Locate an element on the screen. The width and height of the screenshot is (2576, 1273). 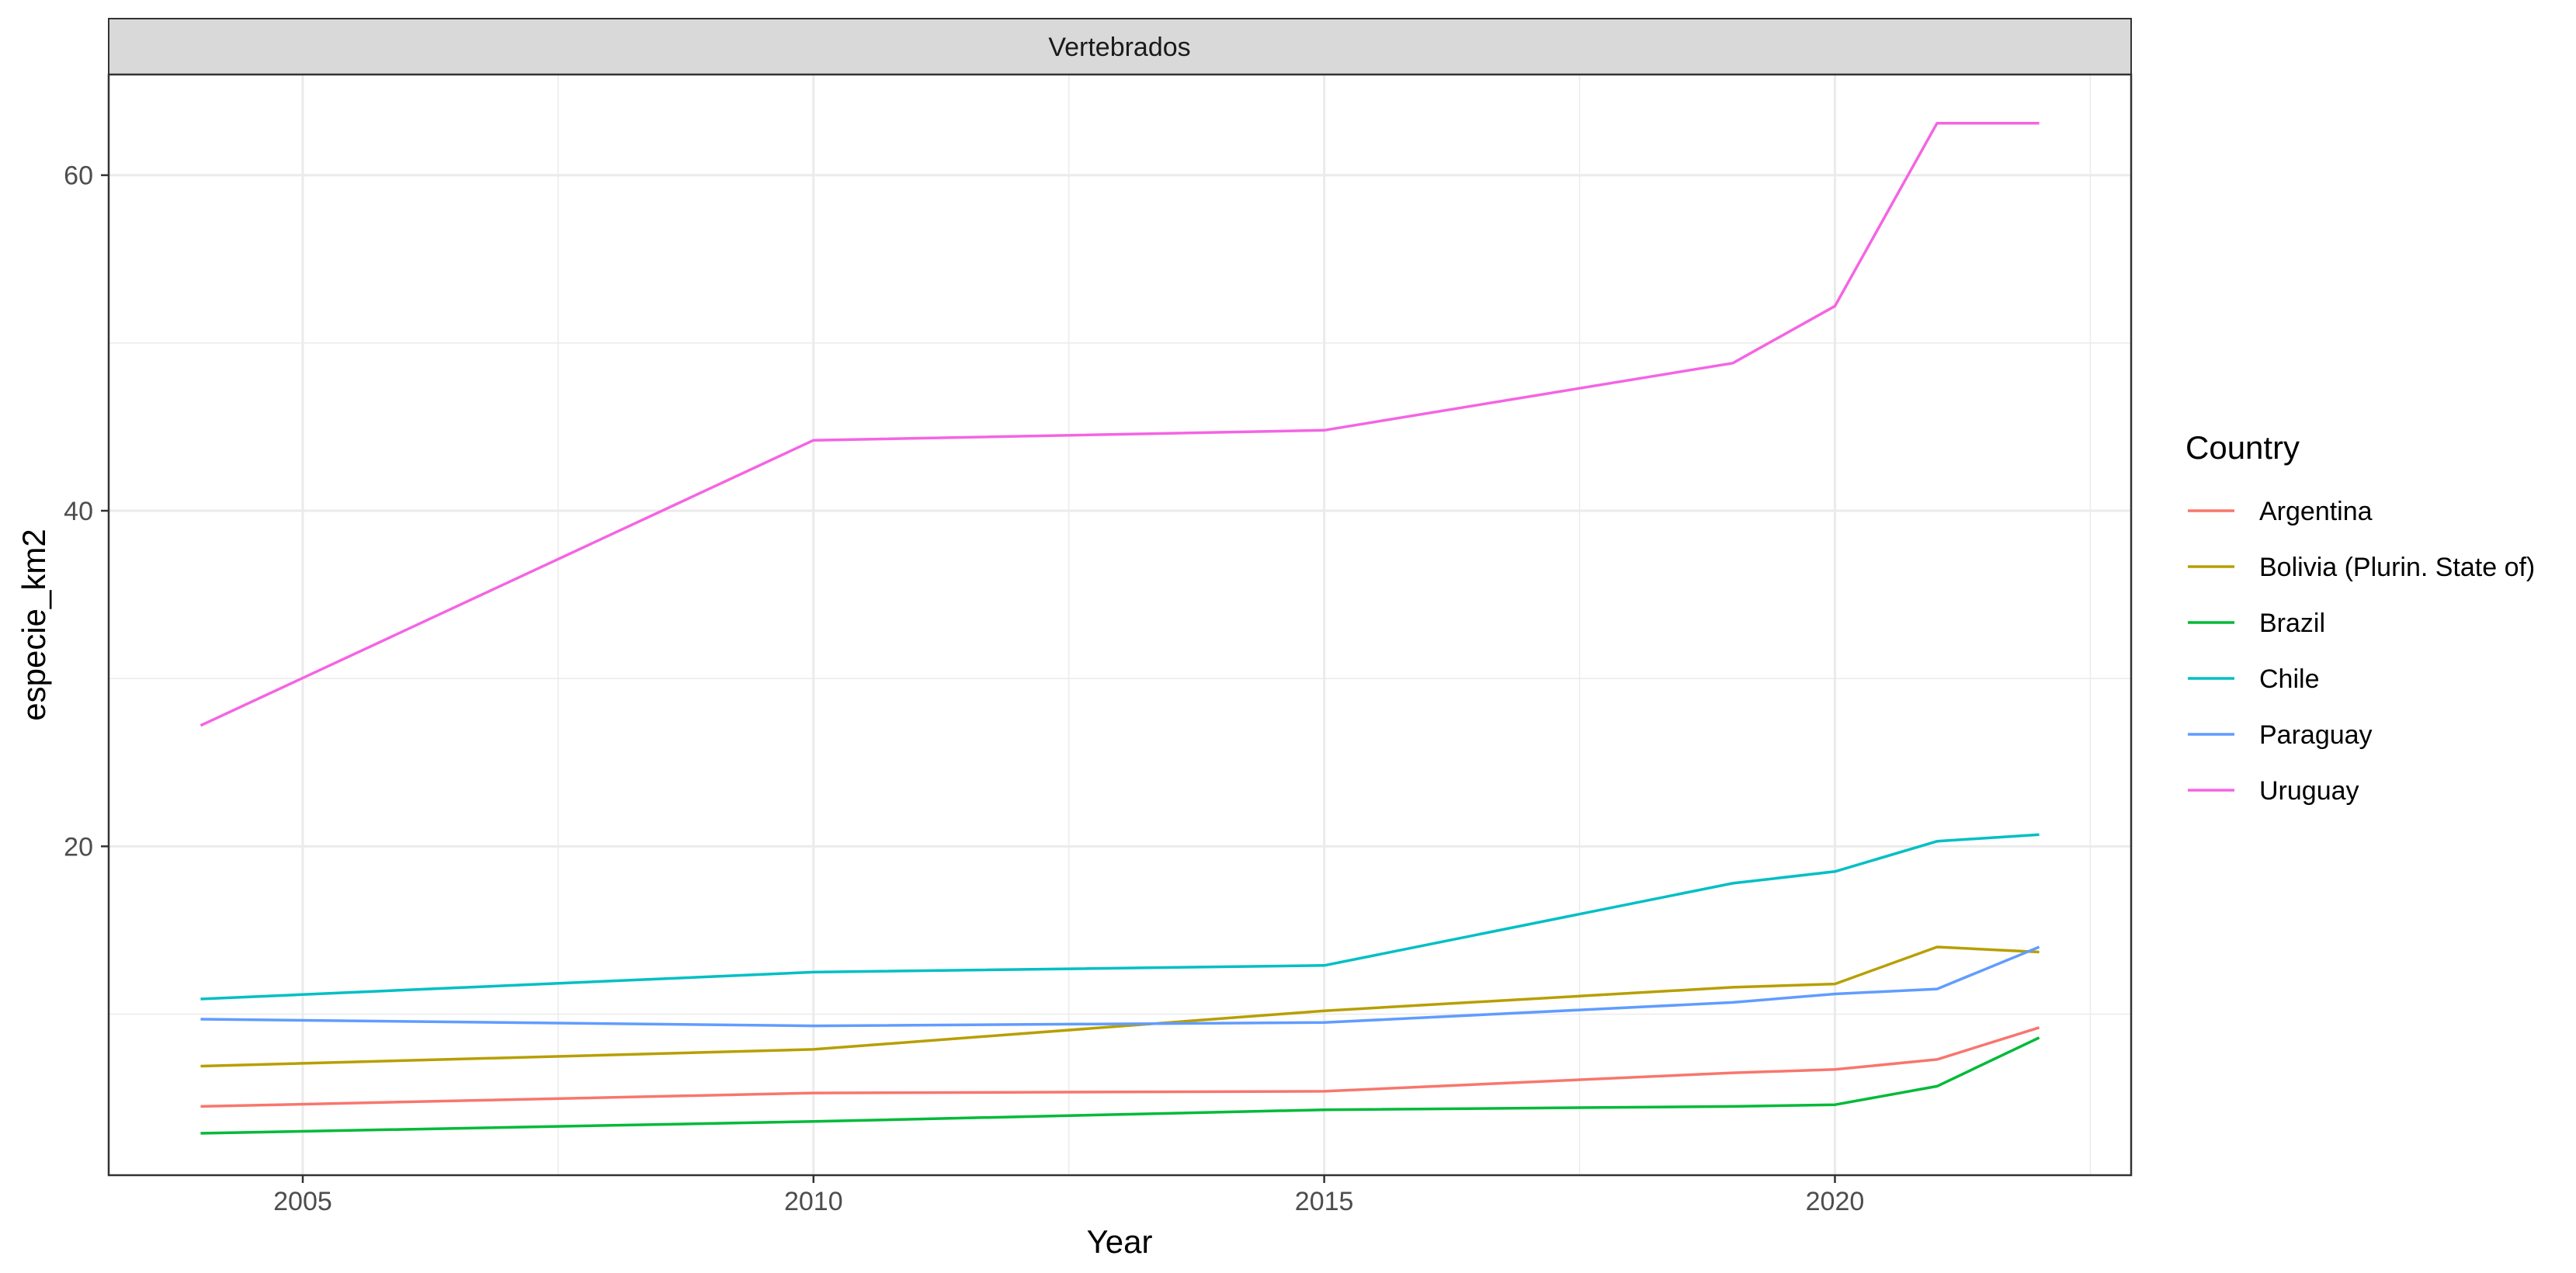
series-line-argentina is located at coordinates (1120, 1067).